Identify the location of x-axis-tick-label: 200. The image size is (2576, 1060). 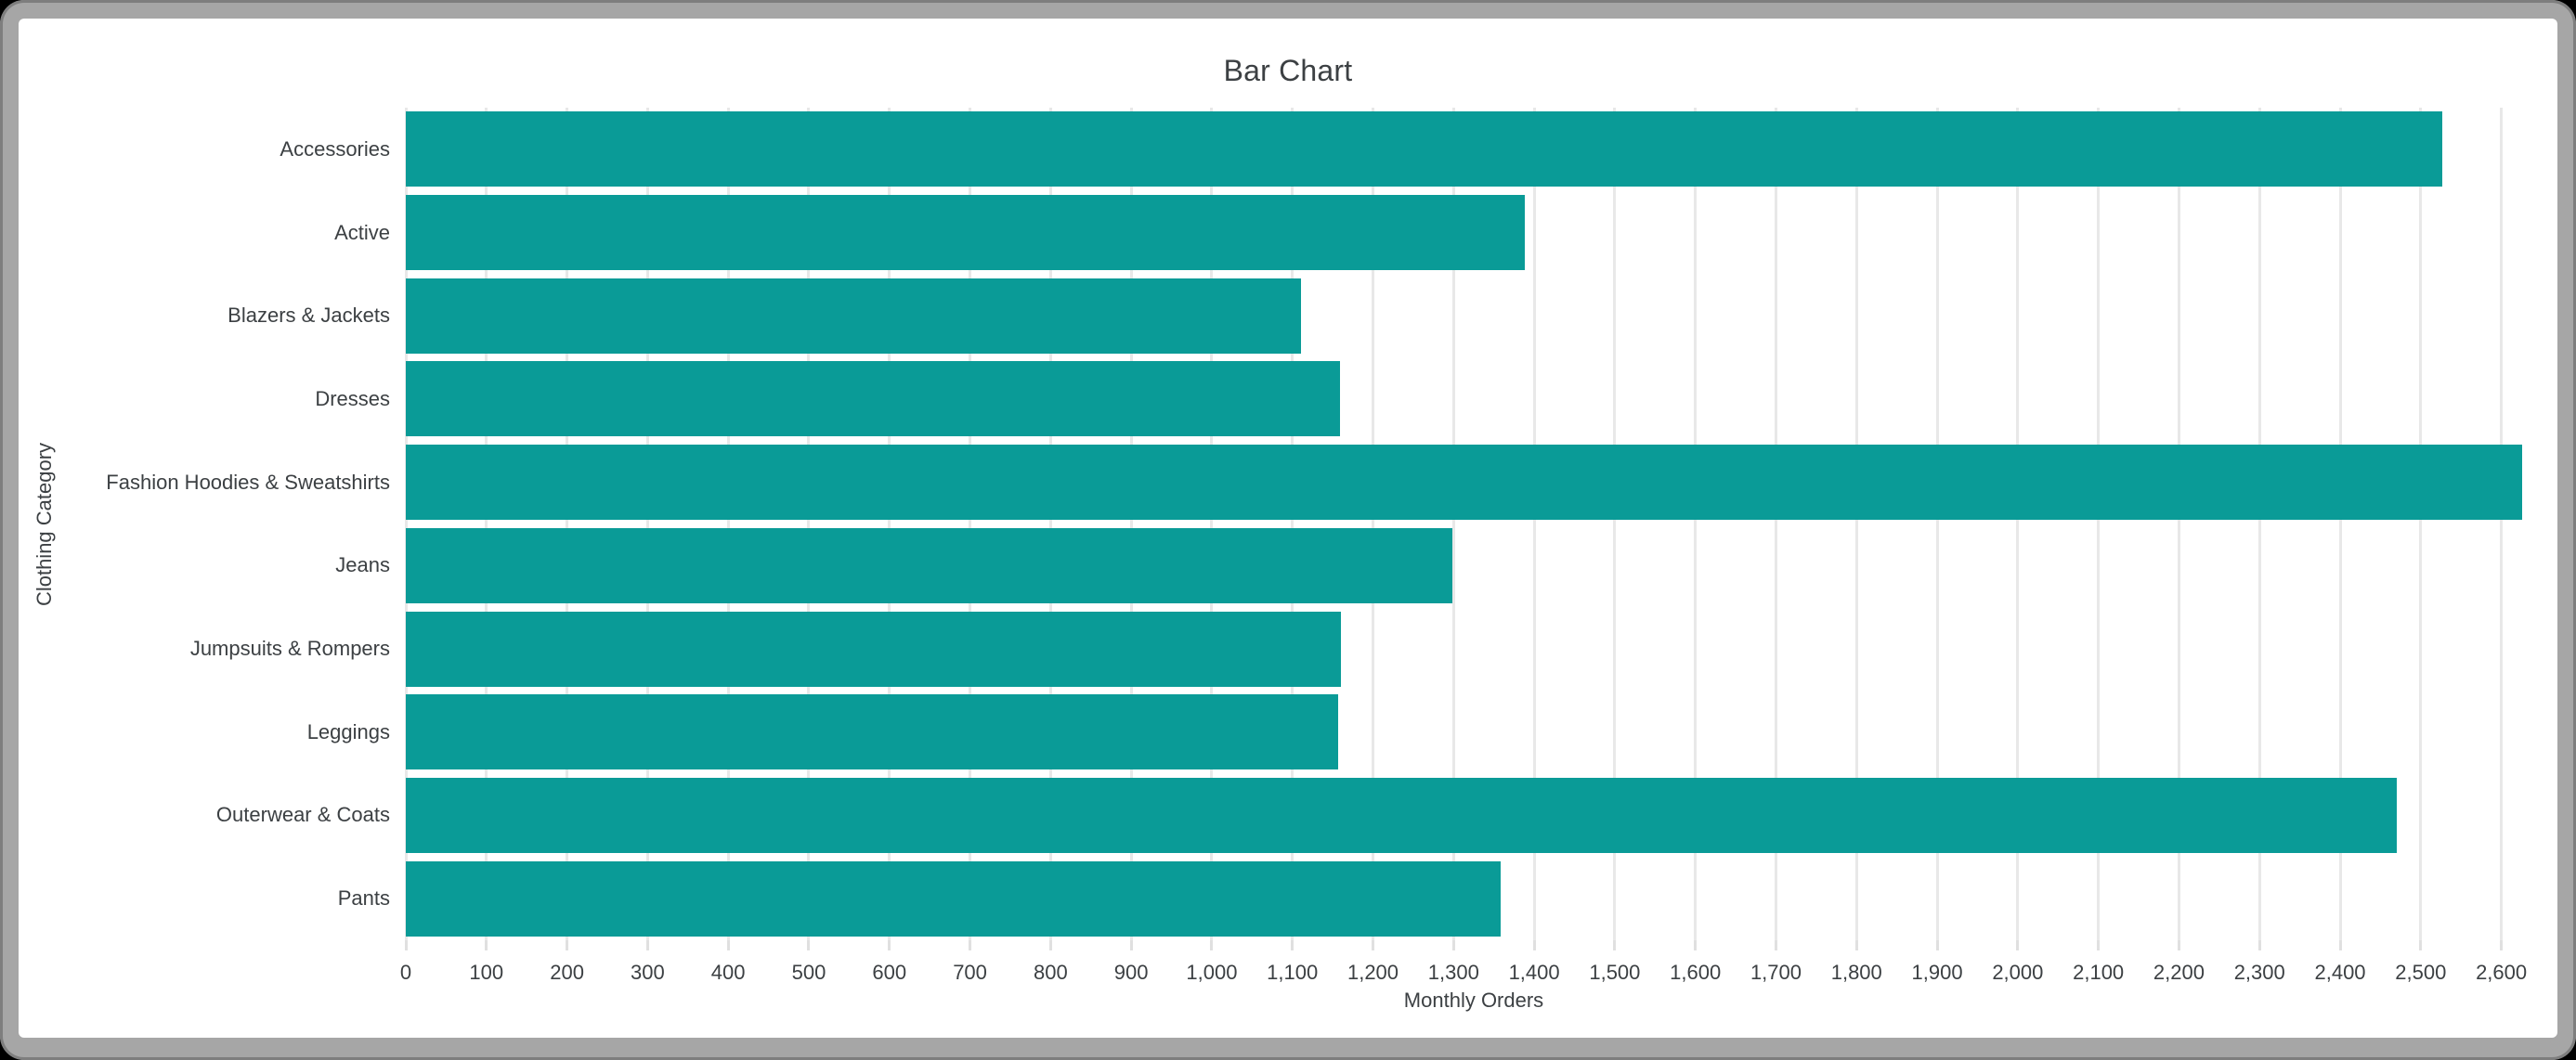
(567, 973).